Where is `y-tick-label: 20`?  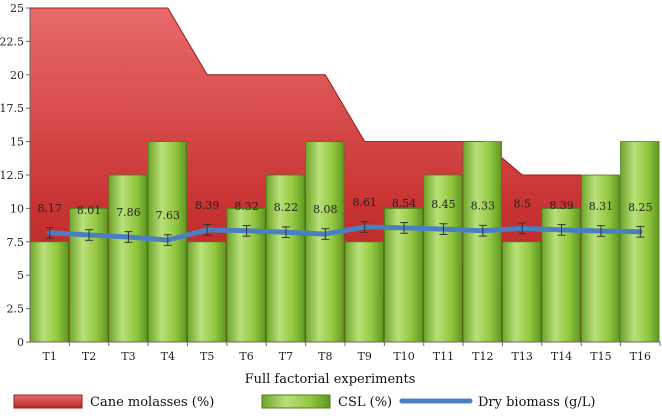
y-tick-label: 20 is located at coordinates (17, 75).